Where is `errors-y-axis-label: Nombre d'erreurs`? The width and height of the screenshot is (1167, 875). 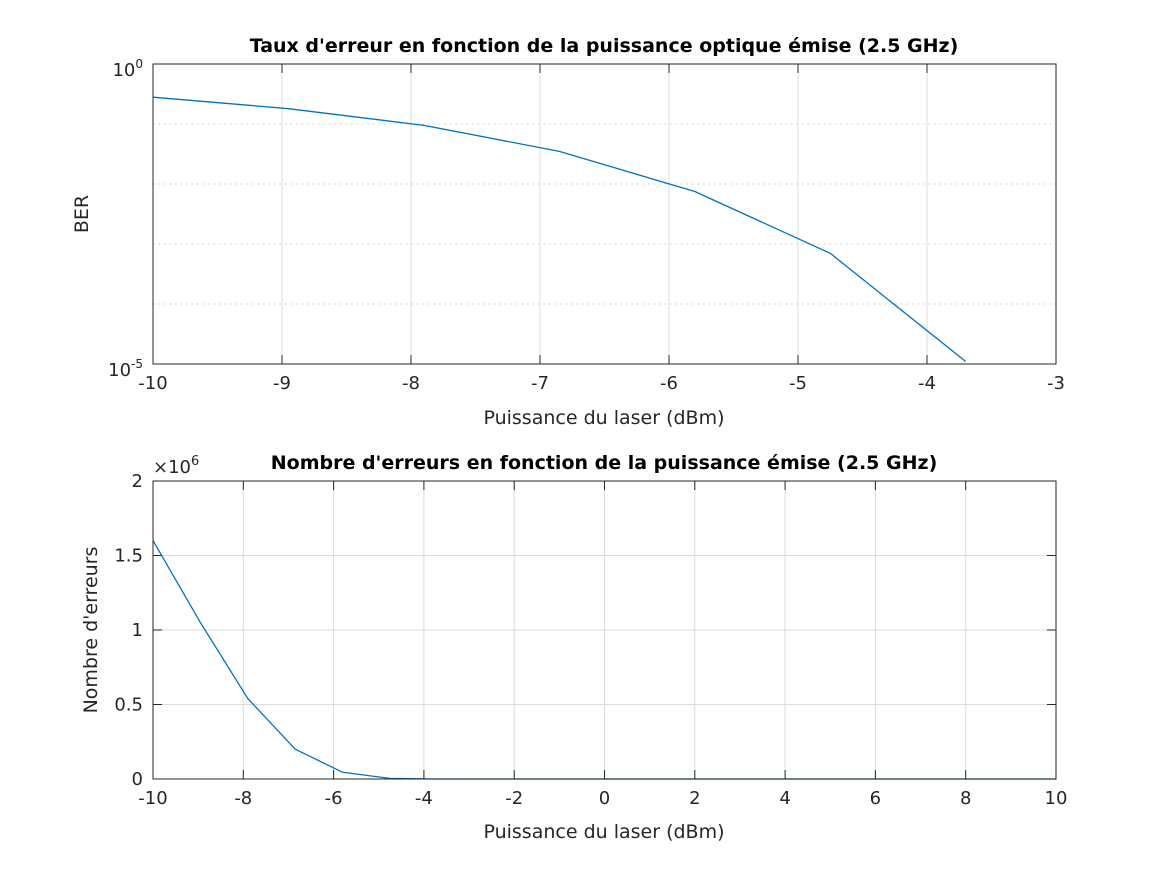
errors-y-axis-label: Nombre d'erreurs is located at coordinates (91, 630).